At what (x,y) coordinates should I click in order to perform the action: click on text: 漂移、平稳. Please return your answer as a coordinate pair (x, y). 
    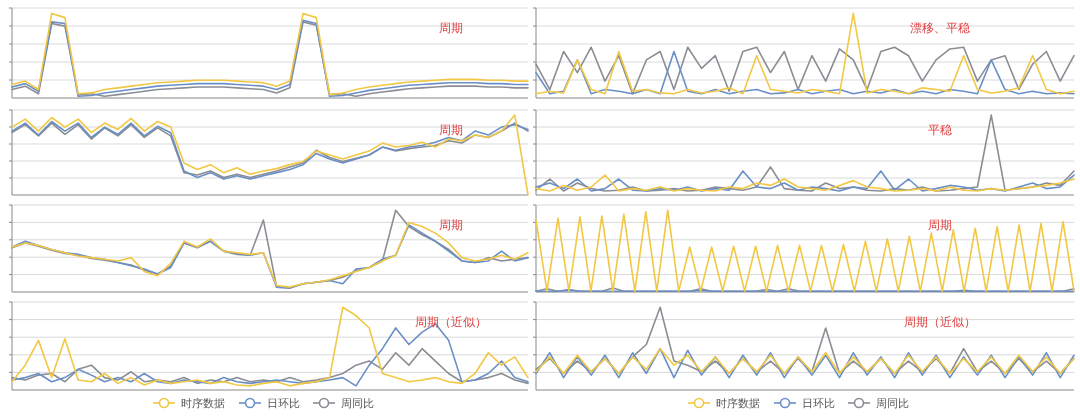
    Looking at the image, I should click on (939, 28).